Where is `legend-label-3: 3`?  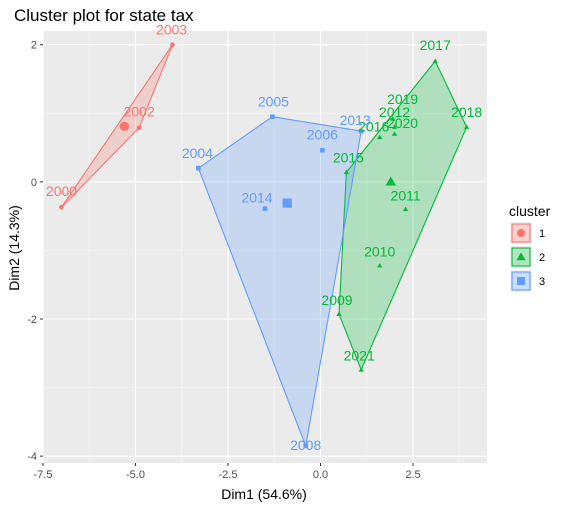 legend-label-3: 3 is located at coordinates (542, 282).